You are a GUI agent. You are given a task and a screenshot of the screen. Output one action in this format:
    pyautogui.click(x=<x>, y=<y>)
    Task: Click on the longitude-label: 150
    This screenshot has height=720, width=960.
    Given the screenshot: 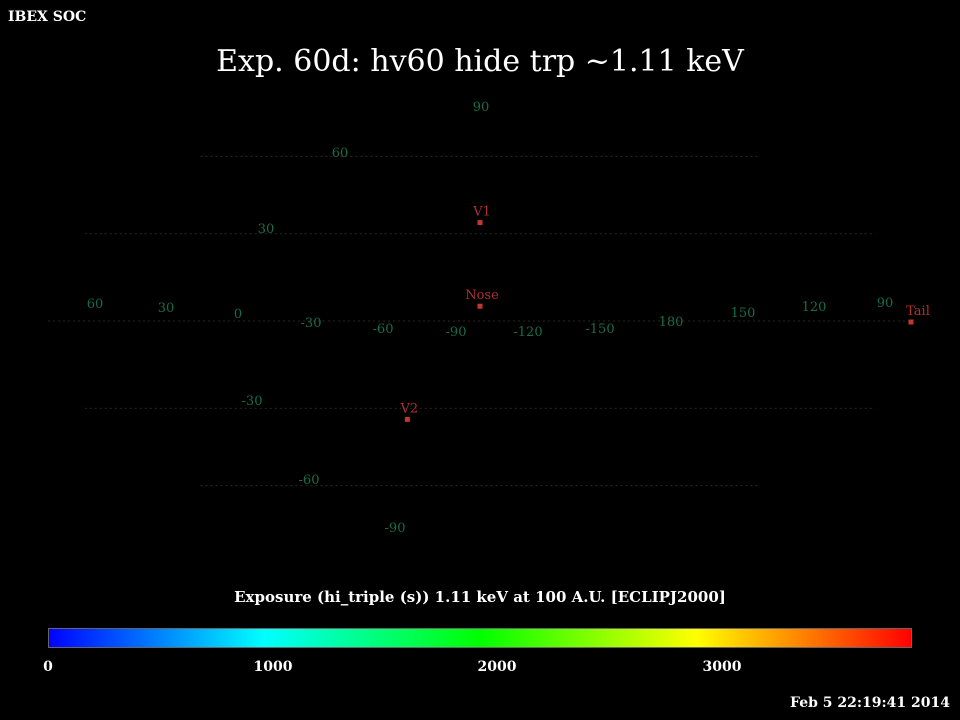 What is the action you would take?
    pyautogui.click(x=743, y=313)
    